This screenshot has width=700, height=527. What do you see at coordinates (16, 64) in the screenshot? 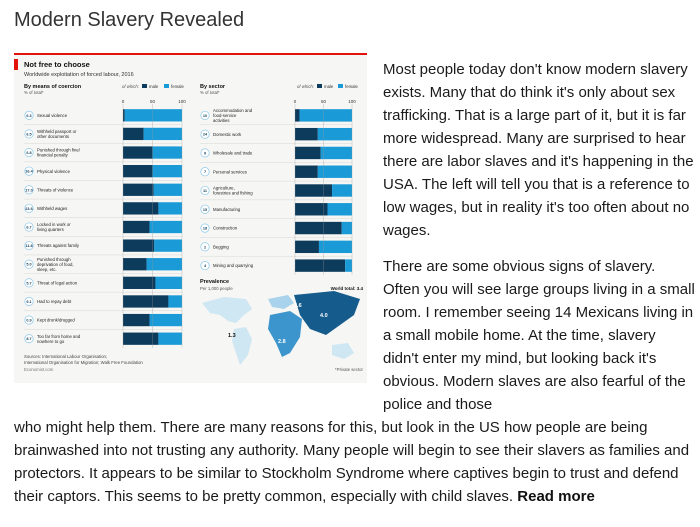
I see `title-accent-tag` at bounding box center [16, 64].